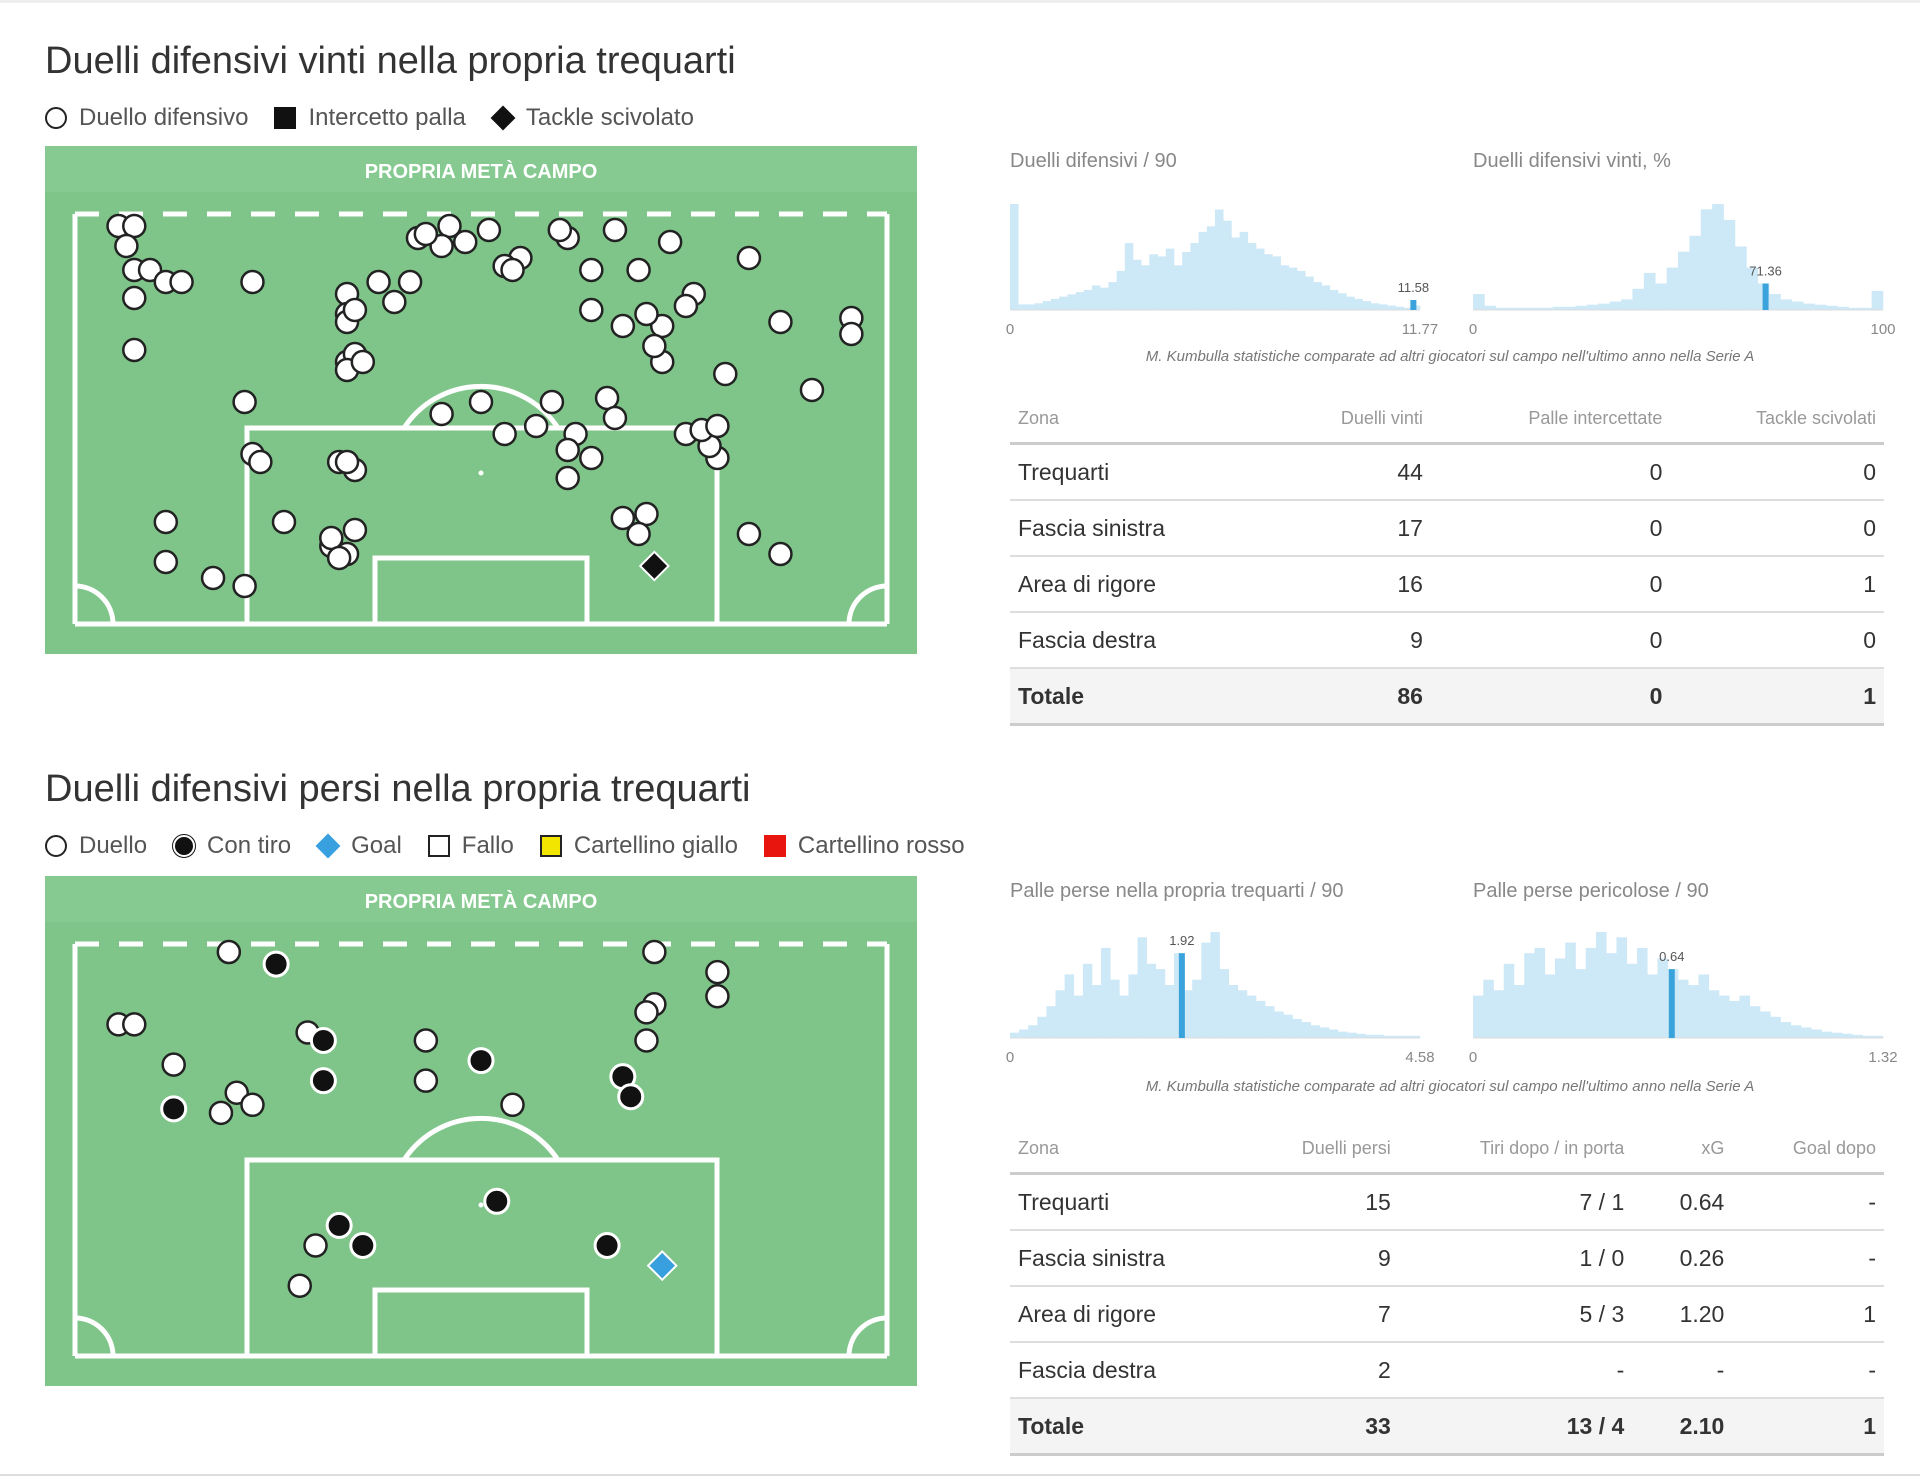 The width and height of the screenshot is (1920, 1481). Describe the element at coordinates (1124, 1314) in the screenshot. I see `table-cell: Area di rigore` at that location.